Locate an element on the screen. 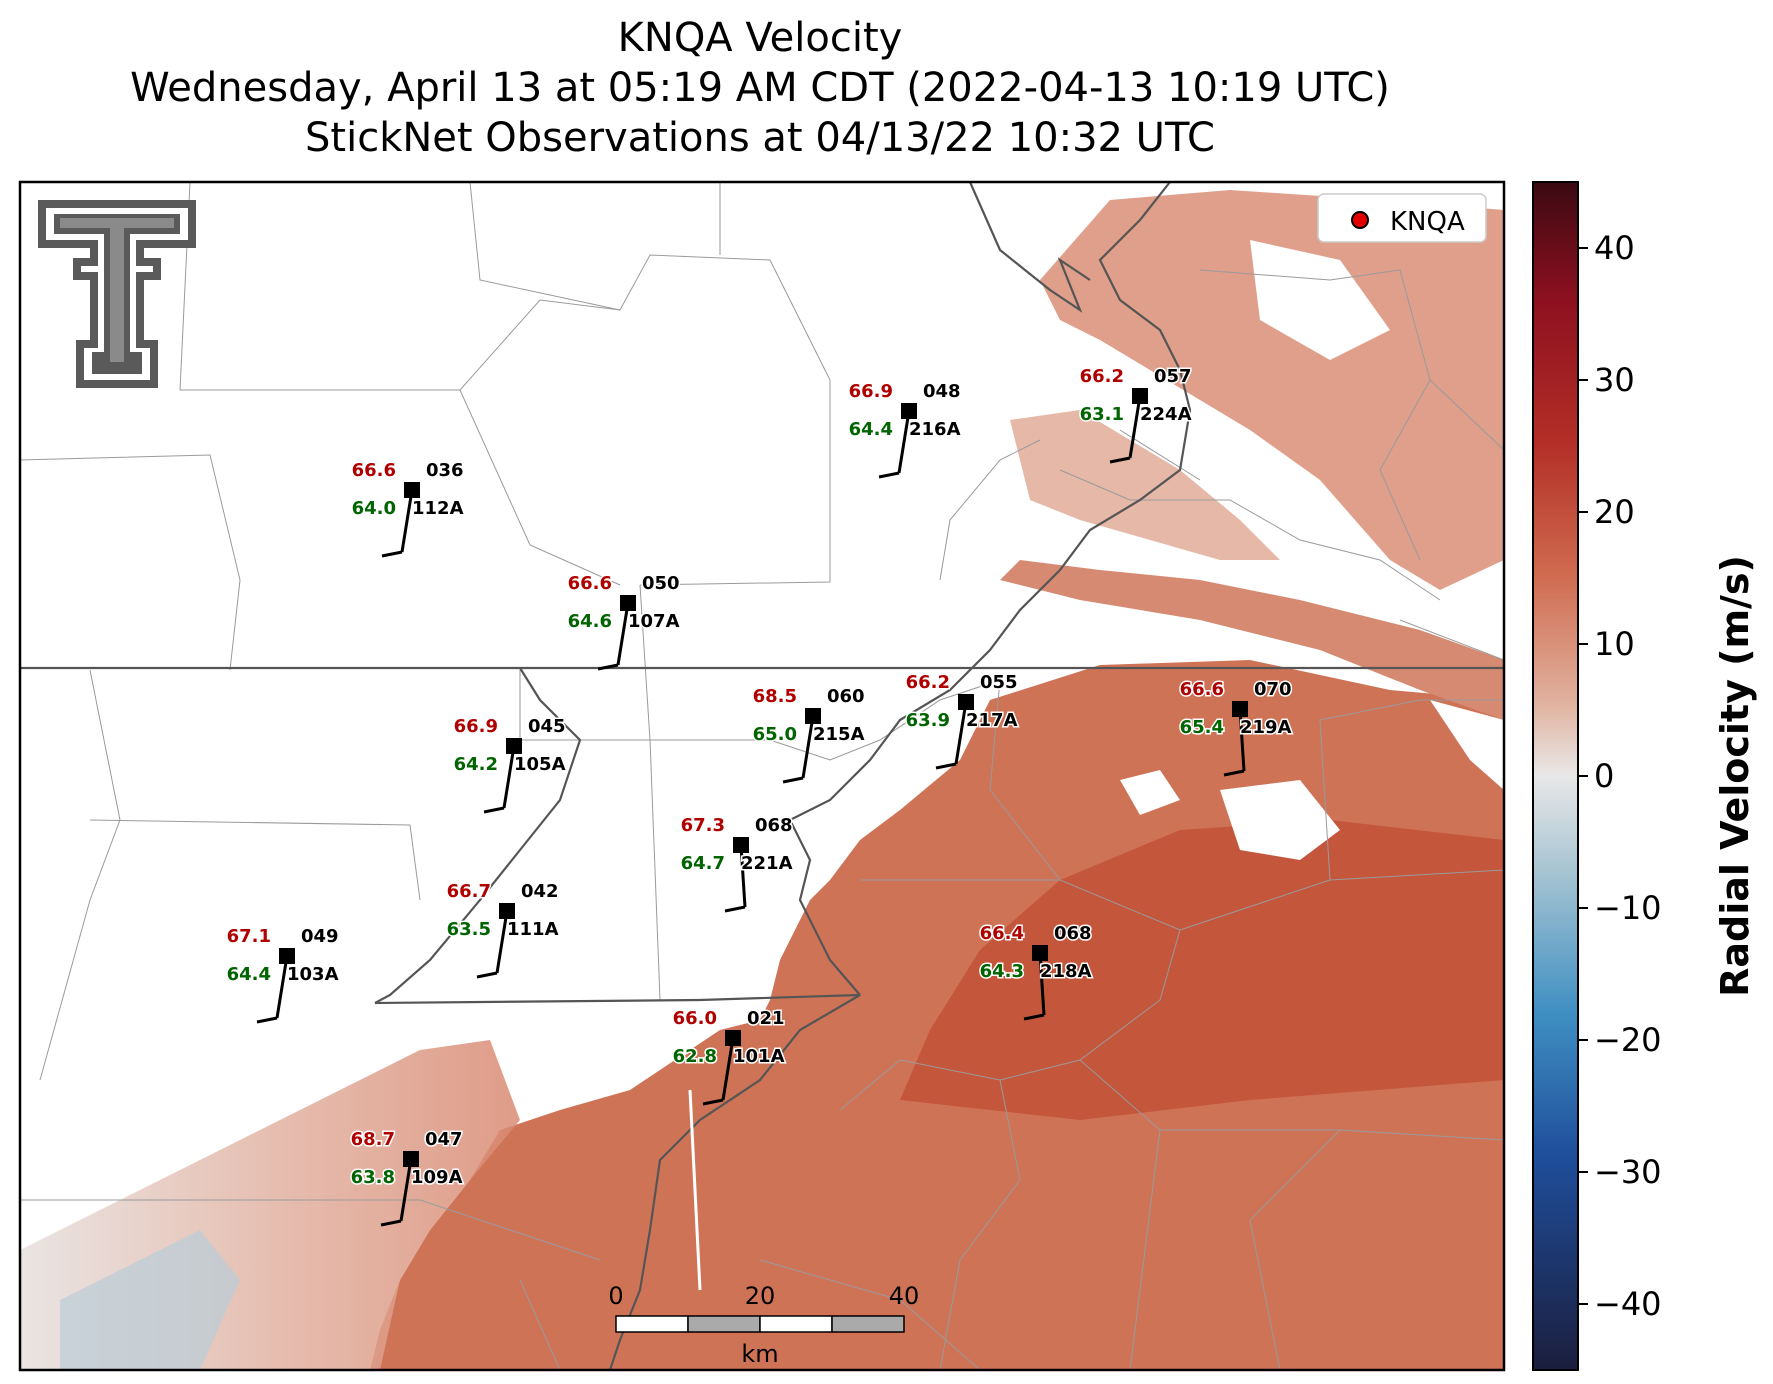 Image resolution: width=1773 pixels, height=1384 pixels. scale-label-0: 0 is located at coordinates (615, 1296).